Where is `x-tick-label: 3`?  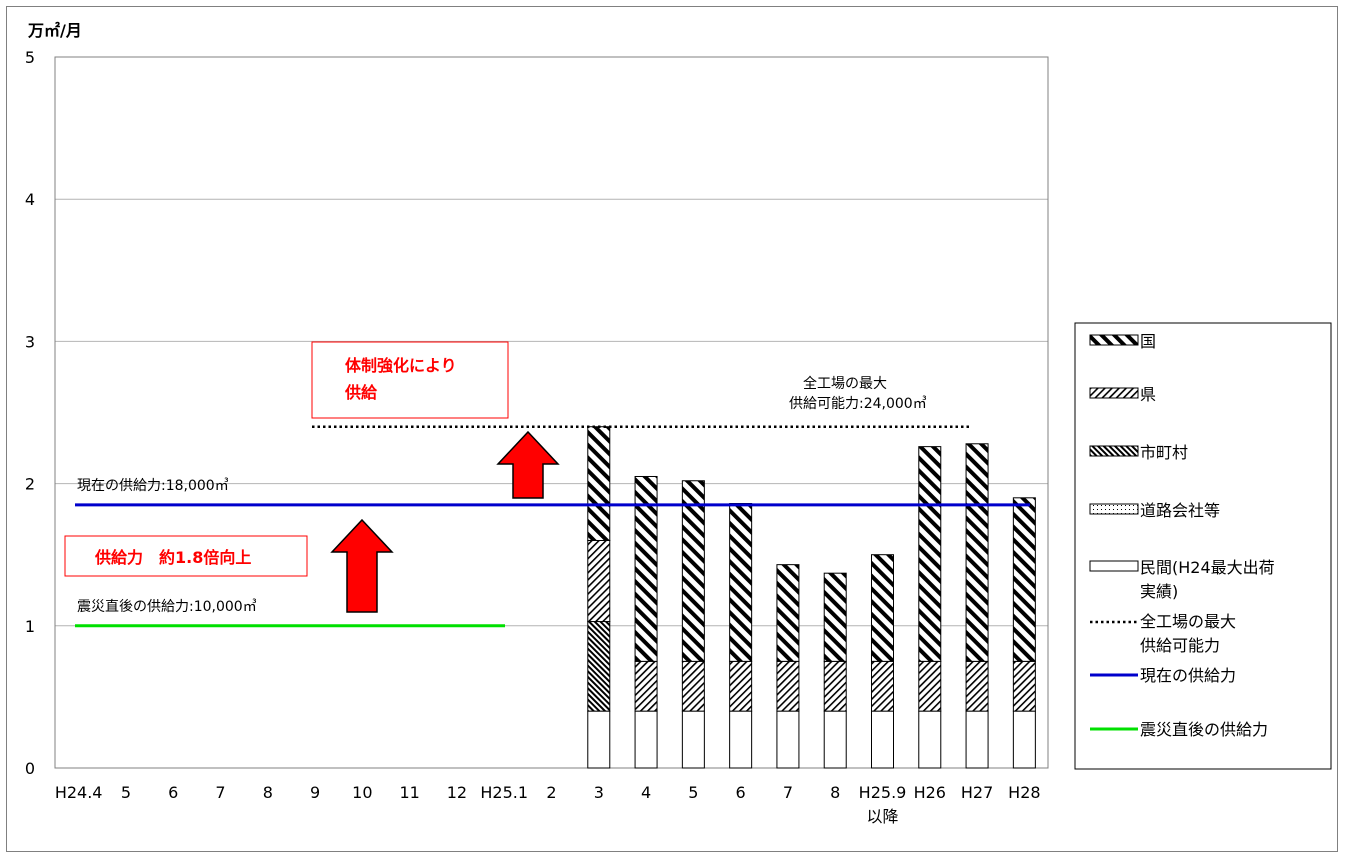 x-tick-label: 3 is located at coordinates (599, 792).